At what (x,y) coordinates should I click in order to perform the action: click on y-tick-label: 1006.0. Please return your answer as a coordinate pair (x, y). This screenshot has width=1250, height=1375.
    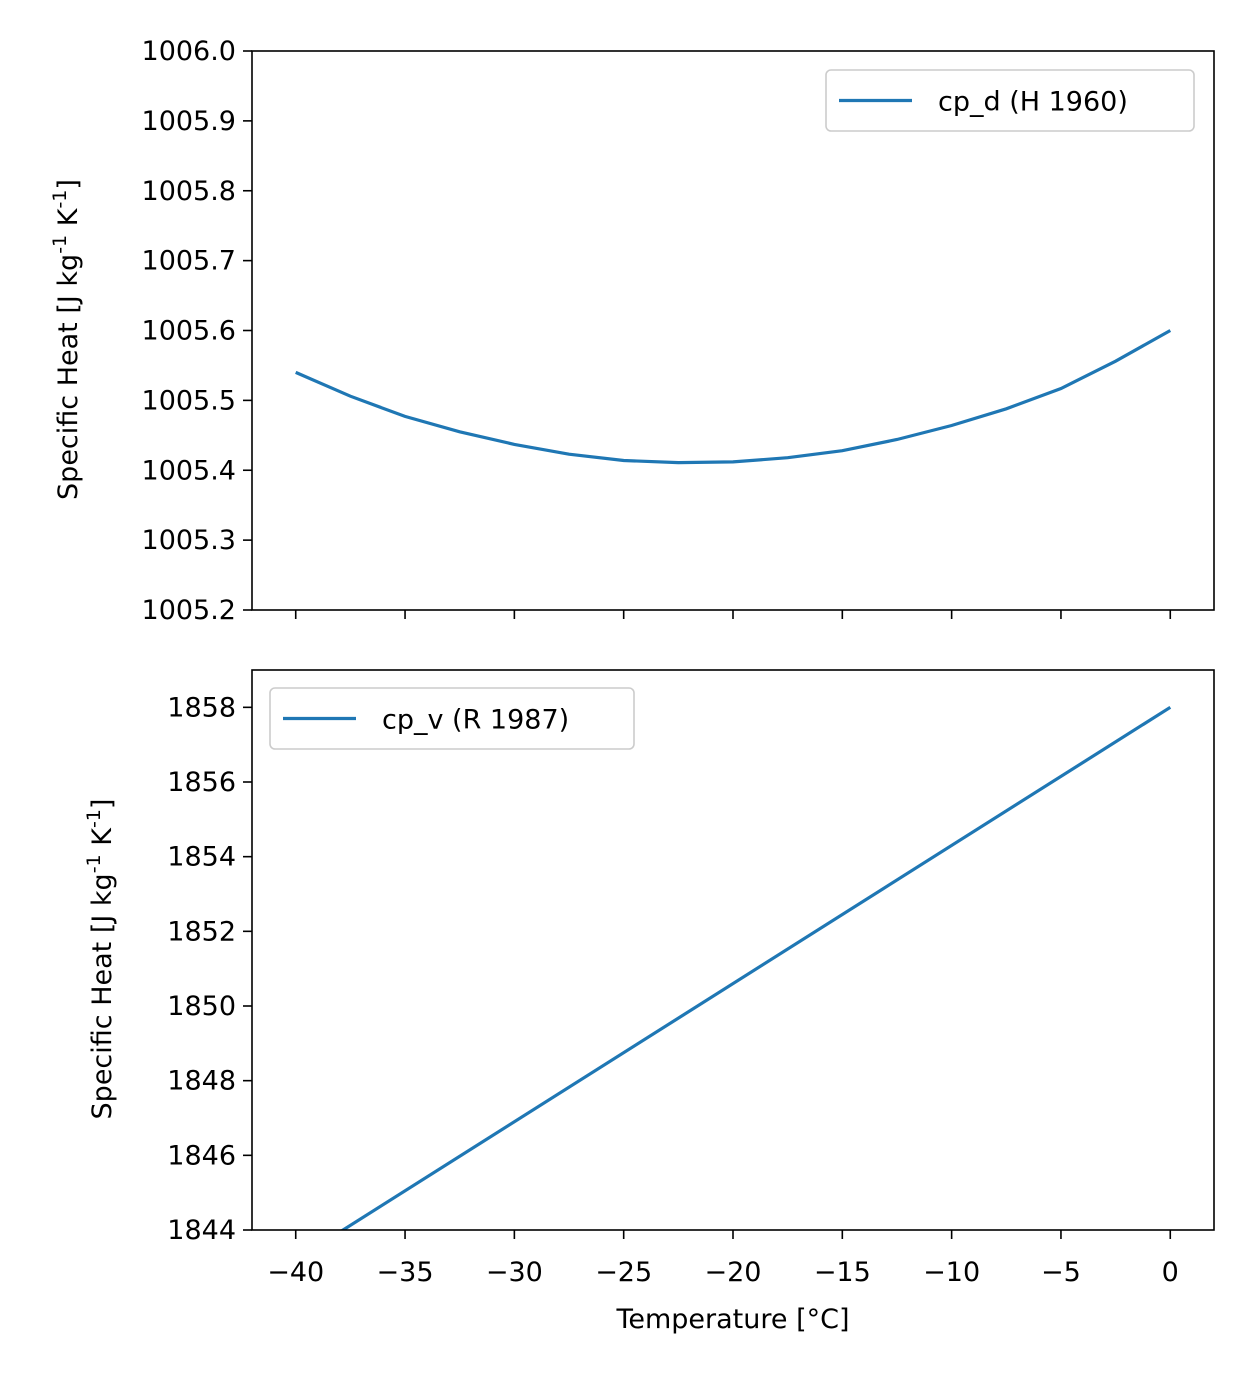
    Looking at the image, I should click on (189, 51).